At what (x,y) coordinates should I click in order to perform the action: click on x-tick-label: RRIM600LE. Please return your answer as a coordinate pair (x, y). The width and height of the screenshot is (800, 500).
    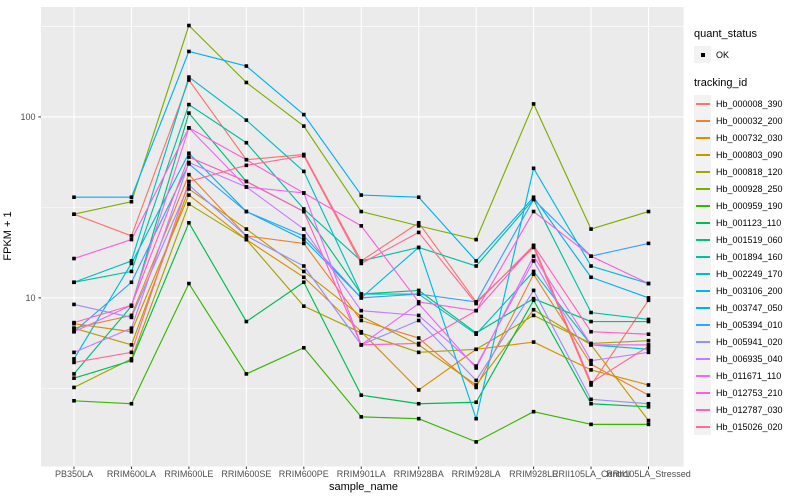
    Looking at the image, I should click on (188, 474).